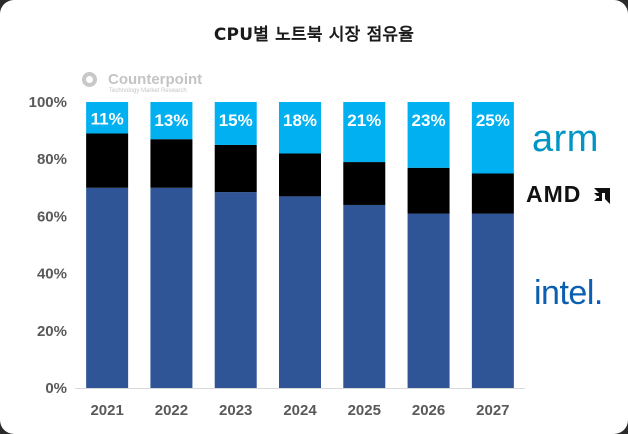  I want to click on intel-logo: intel., so click(568, 293).